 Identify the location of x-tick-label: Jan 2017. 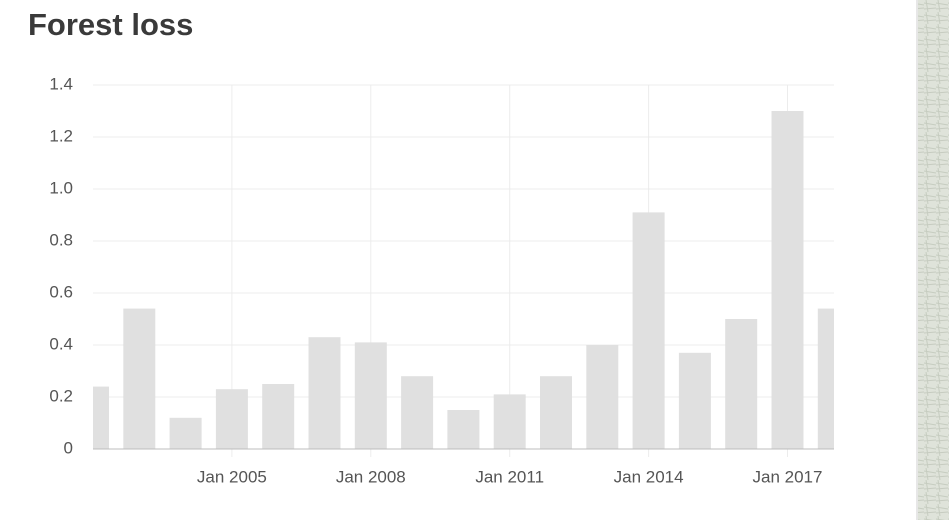
(788, 476).